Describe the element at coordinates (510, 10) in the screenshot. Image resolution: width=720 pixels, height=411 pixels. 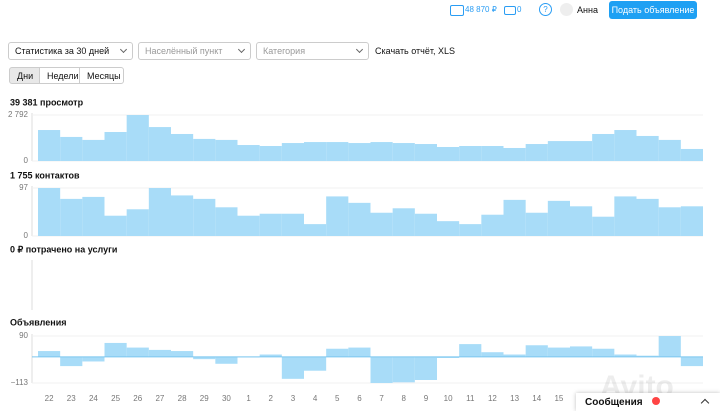
I see `bonus-icon` at that location.